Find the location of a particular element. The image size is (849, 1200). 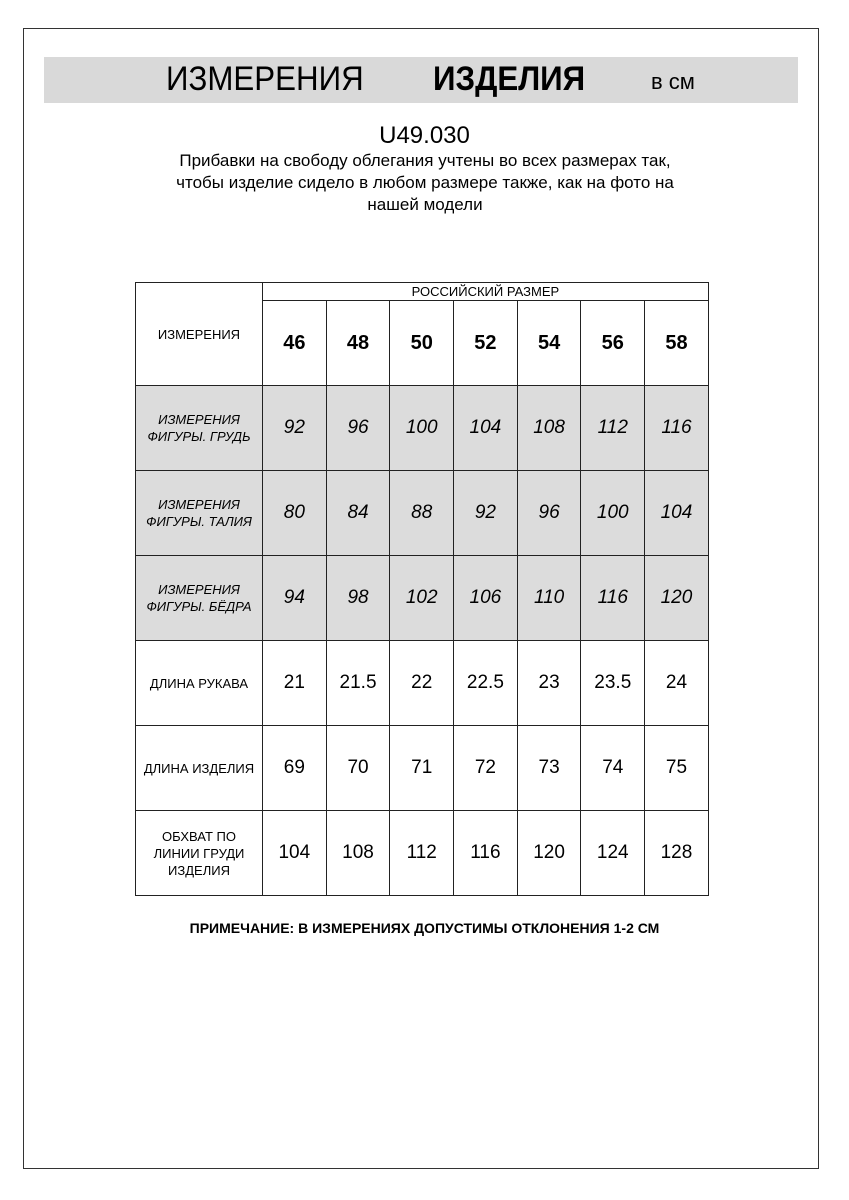

size-header: 54 is located at coordinates (549, 343).